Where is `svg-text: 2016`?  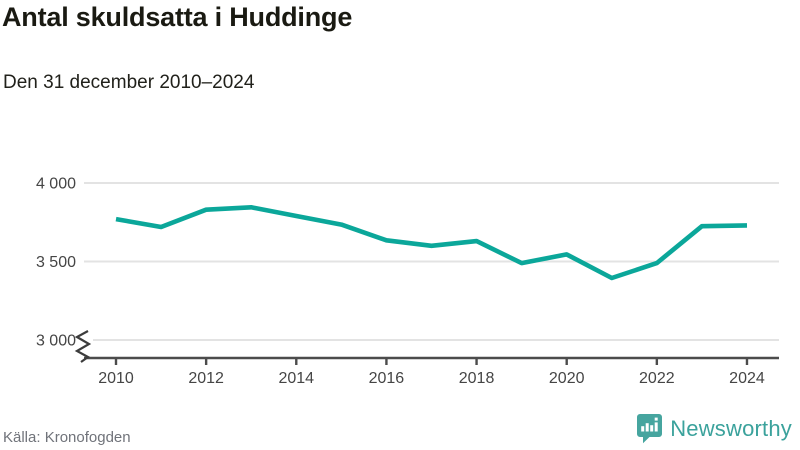 svg-text: 2016 is located at coordinates (387, 378).